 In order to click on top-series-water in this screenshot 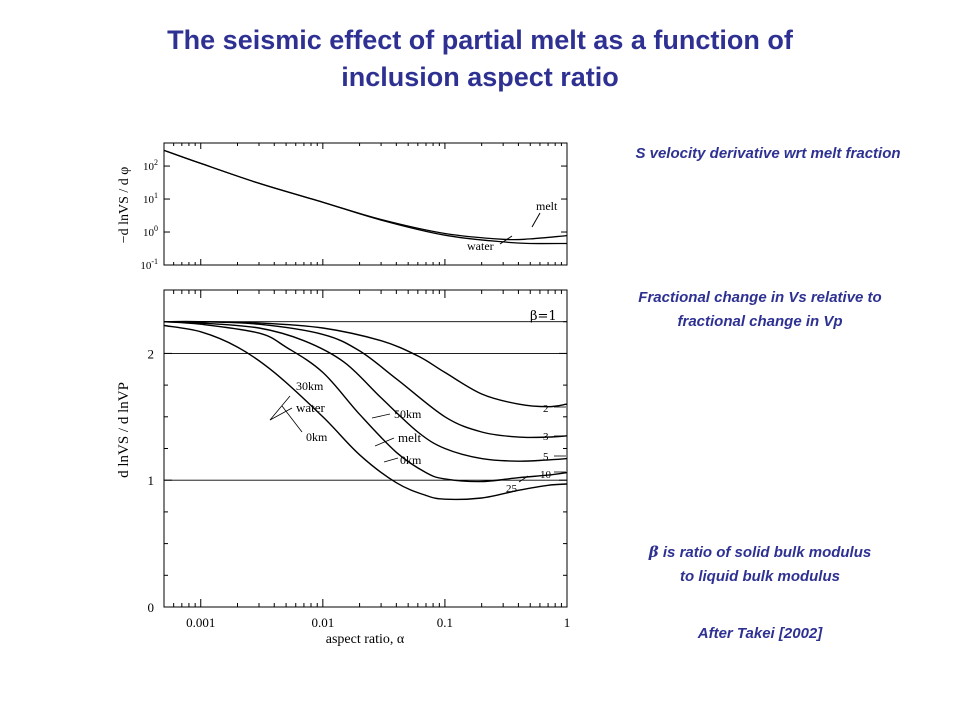, I will do `click(365, 197)`.